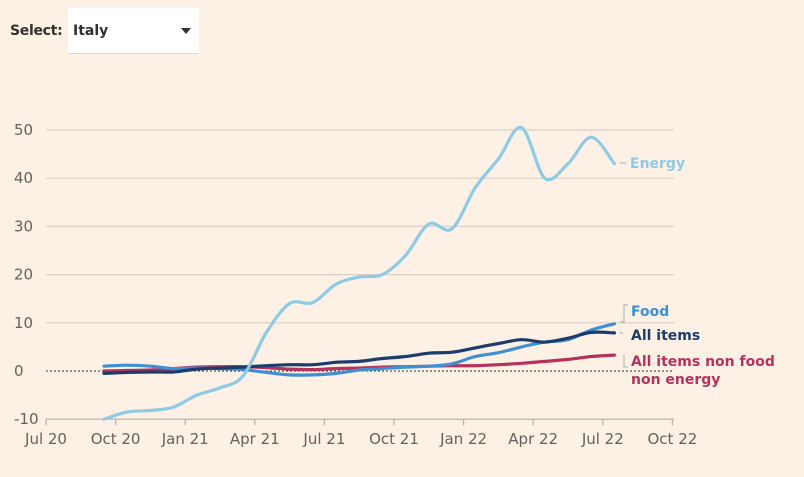  I want to click on x-tick-label: Oct 22, so click(673, 439).